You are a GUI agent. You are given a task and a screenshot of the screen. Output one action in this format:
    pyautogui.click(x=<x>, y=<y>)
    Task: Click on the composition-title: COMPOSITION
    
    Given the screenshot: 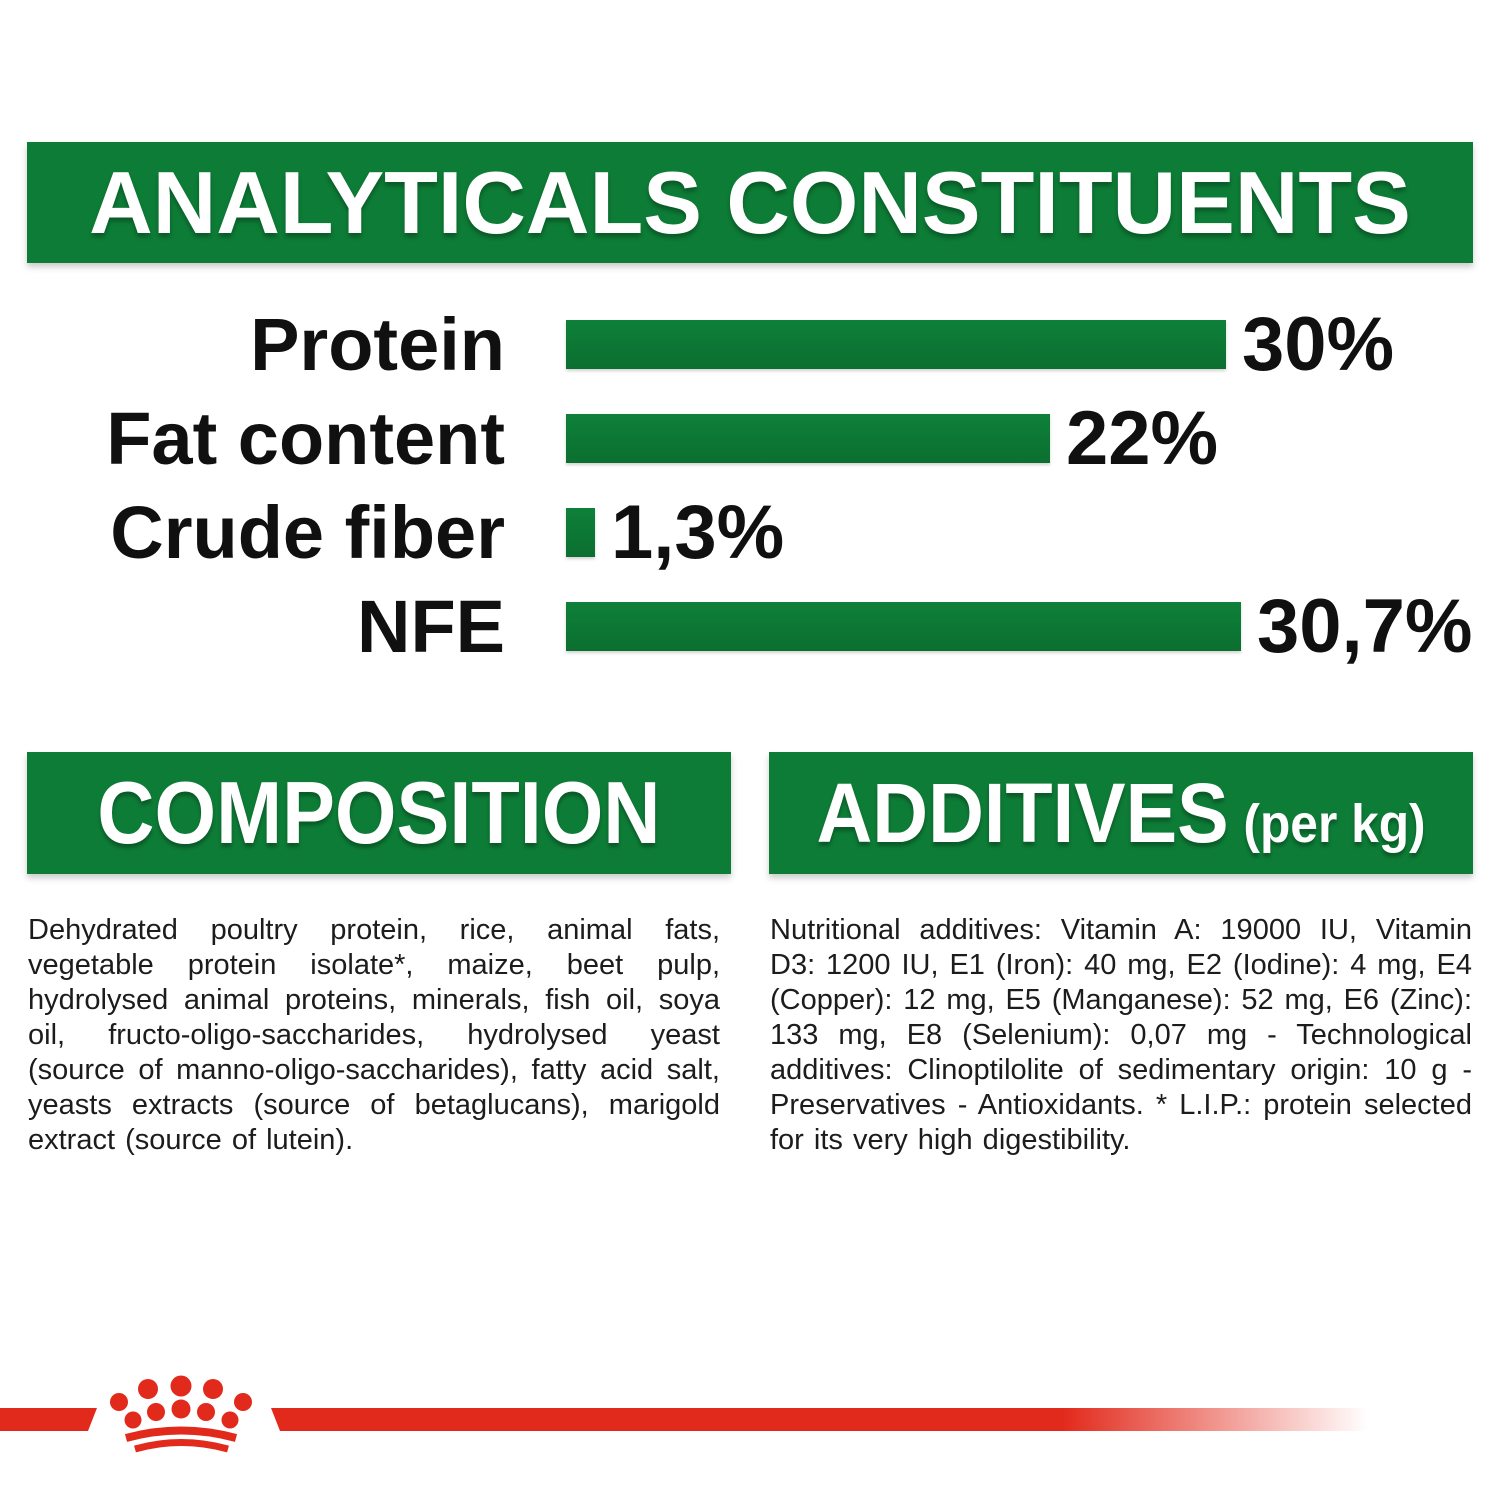 What is the action you would take?
    pyautogui.click(x=379, y=812)
    